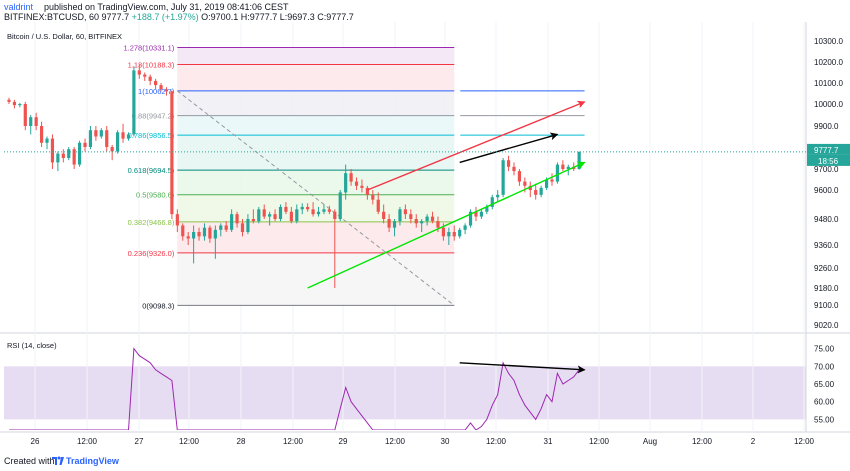 This screenshot has height=471, width=850. Describe the element at coordinates (522, 368) in the screenshot. I see `rsi-divergence-arrow` at that location.